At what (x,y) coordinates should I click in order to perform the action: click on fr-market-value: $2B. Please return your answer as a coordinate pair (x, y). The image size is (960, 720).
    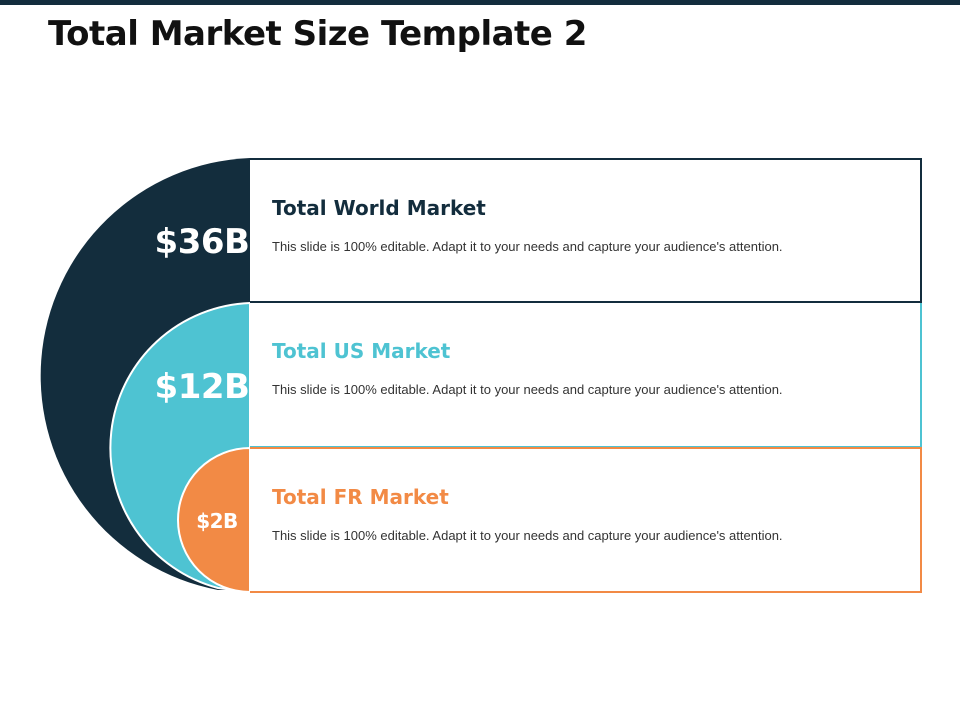
    Looking at the image, I should click on (217, 521).